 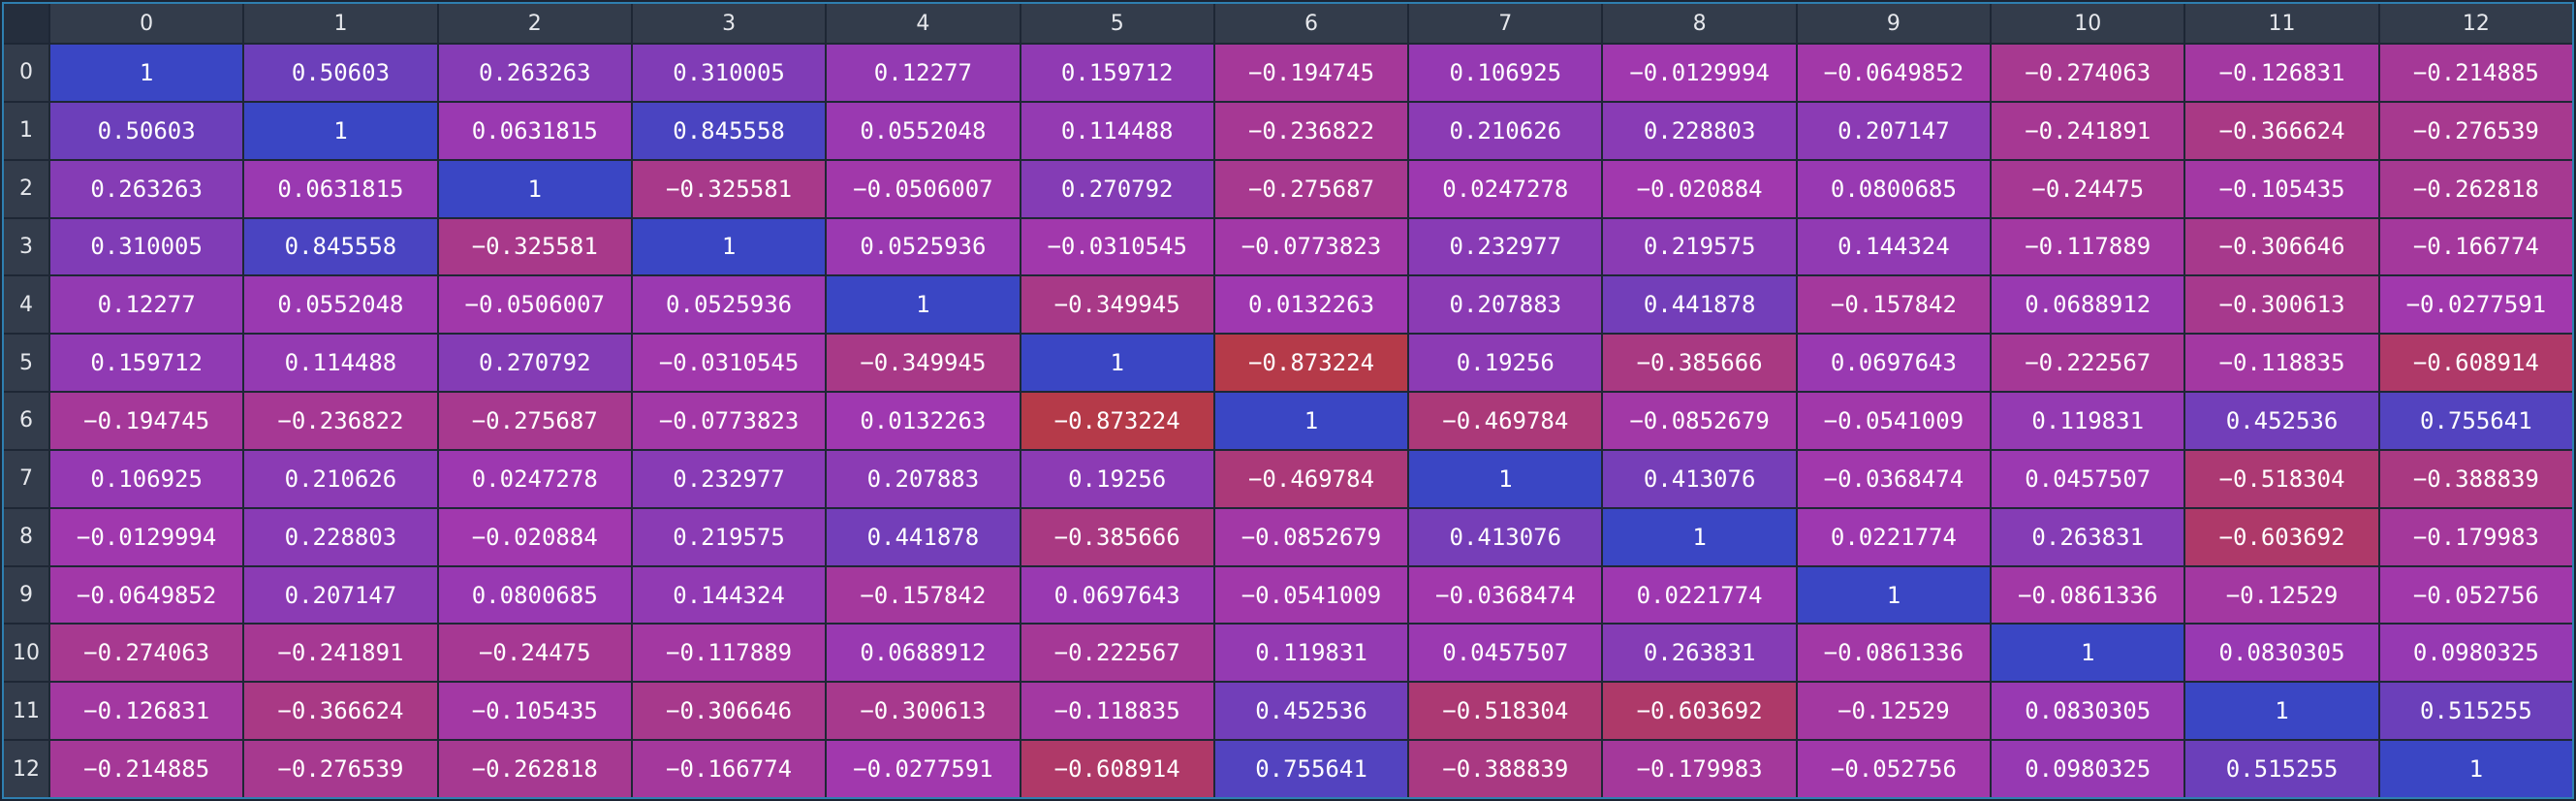 What do you see at coordinates (2281, 24) in the screenshot?
I see `column-header: 11` at bounding box center [2281, 24].